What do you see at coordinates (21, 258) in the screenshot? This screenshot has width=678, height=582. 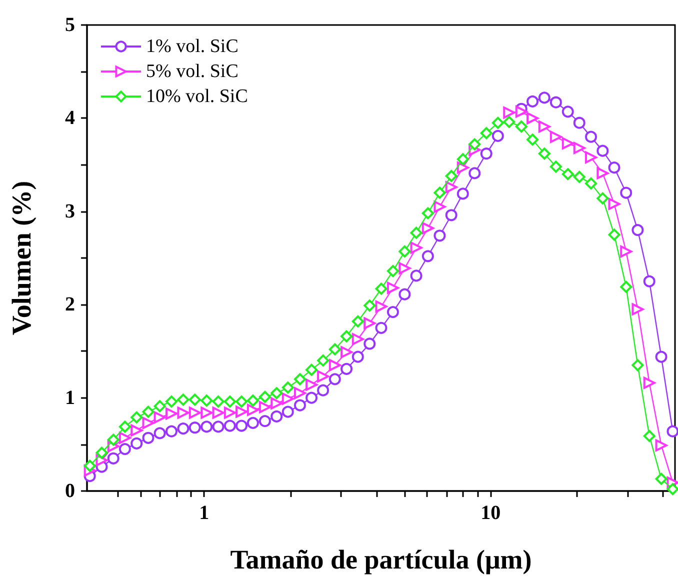 I see `y-axis-title: Volumen (%)` at bounding box center [21, 258].